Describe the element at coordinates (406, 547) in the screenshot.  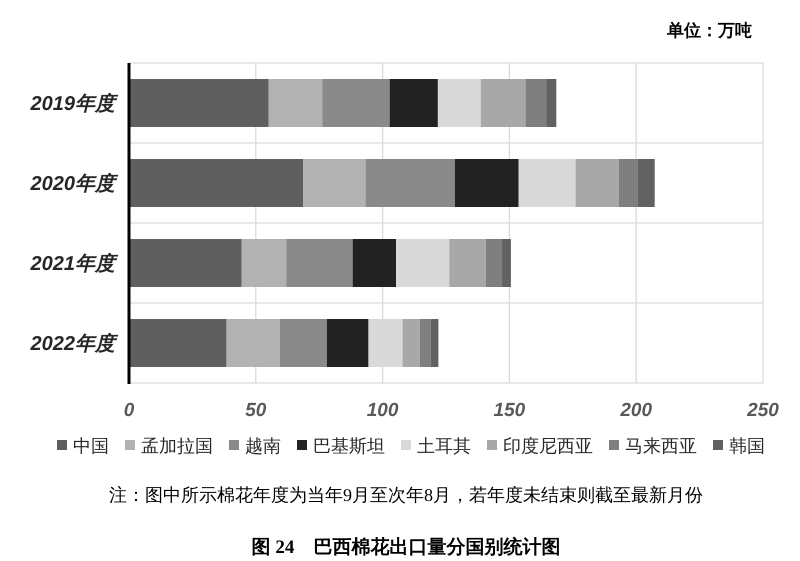
I see `title: 图 24 巴西棉花出口量分国别统计图` at that location.